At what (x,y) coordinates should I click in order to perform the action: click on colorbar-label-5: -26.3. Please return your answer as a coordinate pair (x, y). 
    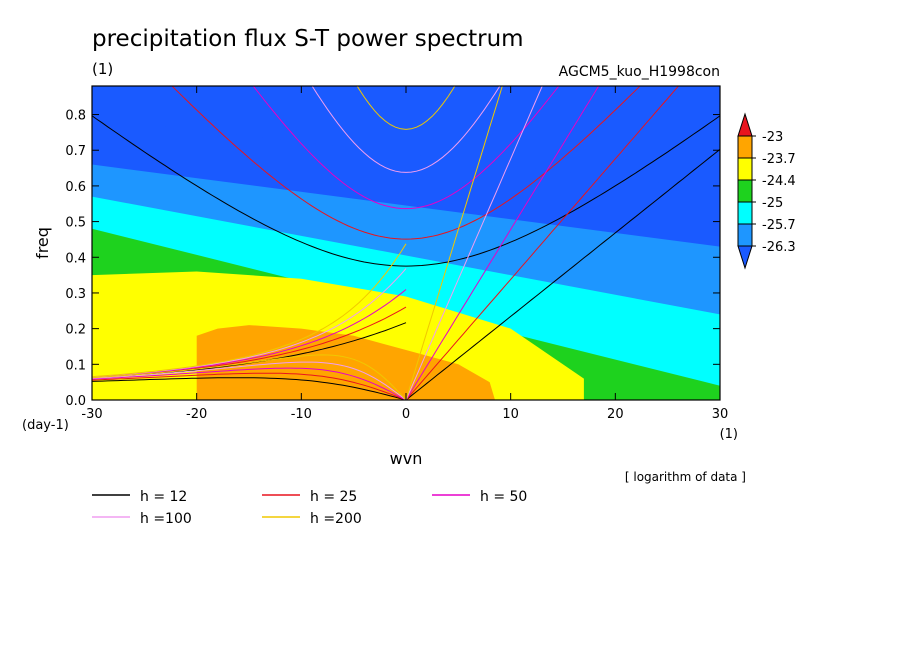
    Looking at the image, I should click on (779, 247).